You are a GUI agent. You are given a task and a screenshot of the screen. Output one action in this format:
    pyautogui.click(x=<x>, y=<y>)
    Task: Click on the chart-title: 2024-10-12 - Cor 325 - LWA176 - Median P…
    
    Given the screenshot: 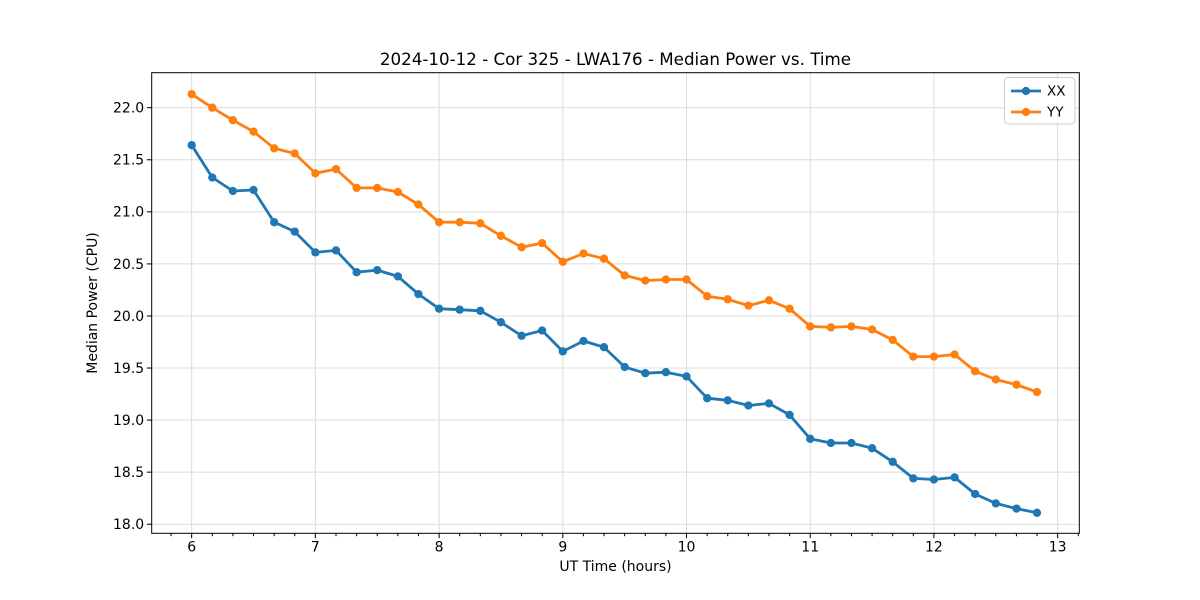 What is the action you would take?
    pyautogui.click(x=615, y=59)
    